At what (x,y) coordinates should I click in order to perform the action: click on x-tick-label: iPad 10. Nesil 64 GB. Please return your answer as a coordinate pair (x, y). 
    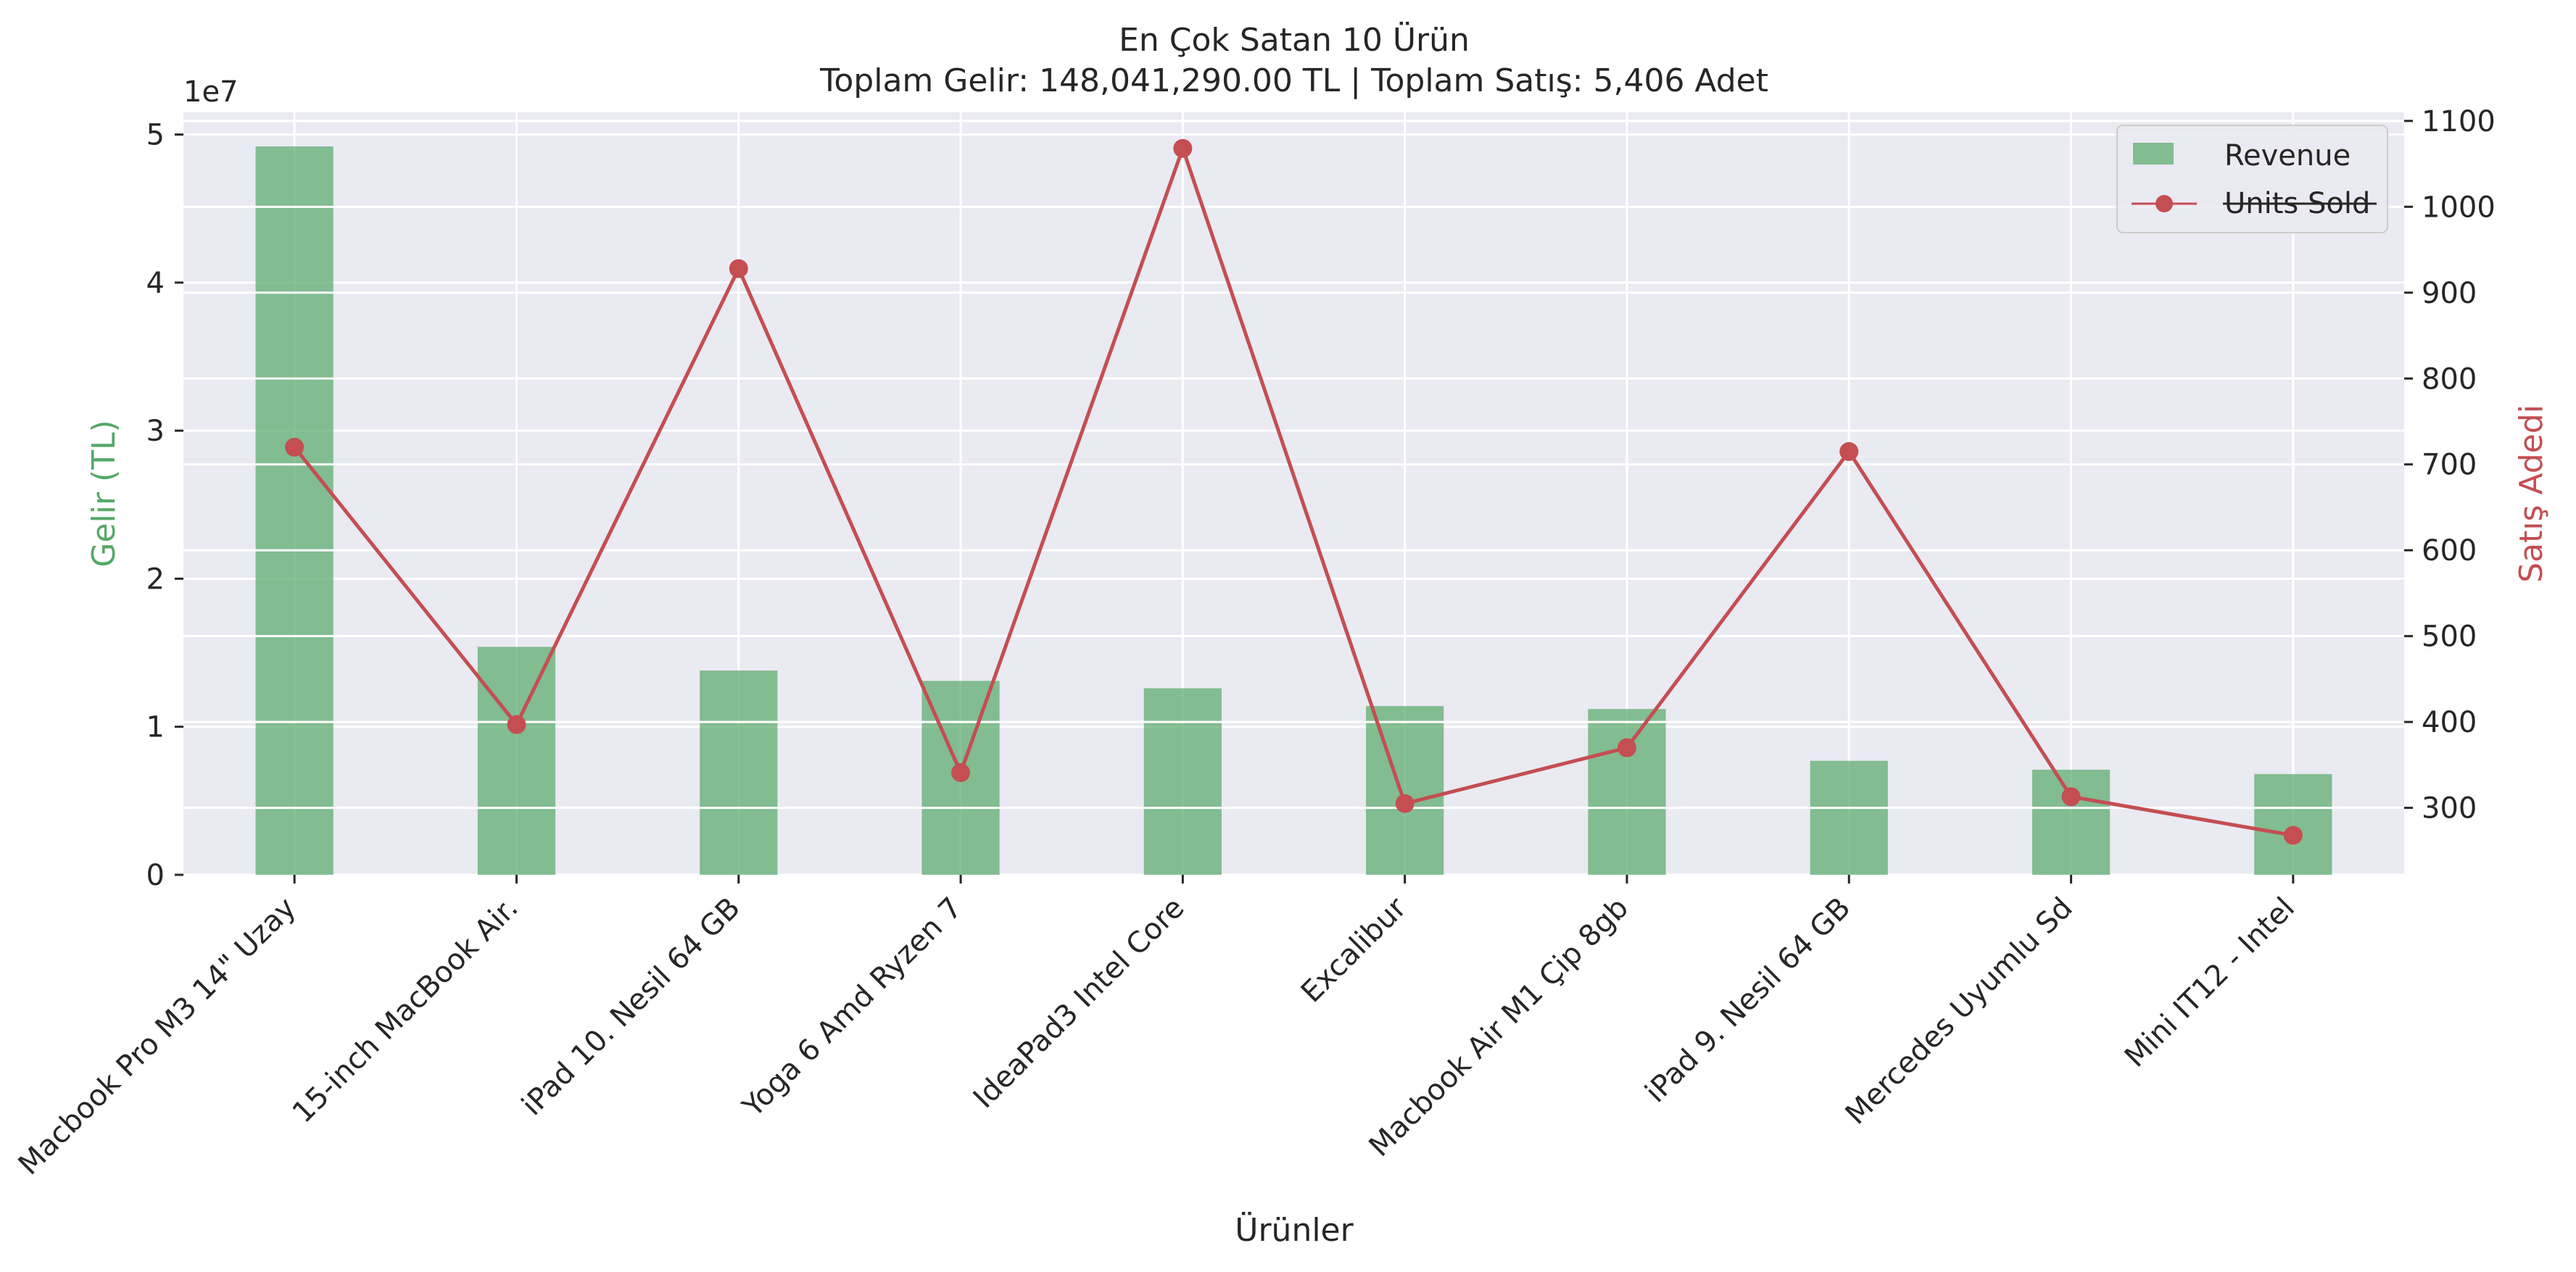
    Looking at the image, I should click on (631, 1007).